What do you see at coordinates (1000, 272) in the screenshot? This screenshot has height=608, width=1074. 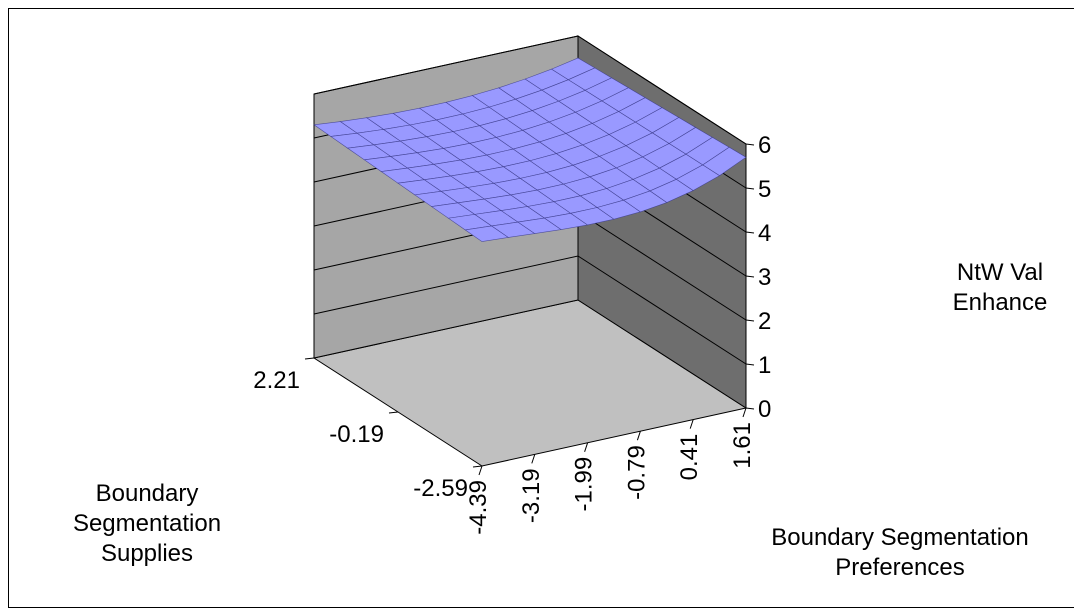 I see `z-axis-title-line-1: NtW Val` at bounding box center [1000, 272].